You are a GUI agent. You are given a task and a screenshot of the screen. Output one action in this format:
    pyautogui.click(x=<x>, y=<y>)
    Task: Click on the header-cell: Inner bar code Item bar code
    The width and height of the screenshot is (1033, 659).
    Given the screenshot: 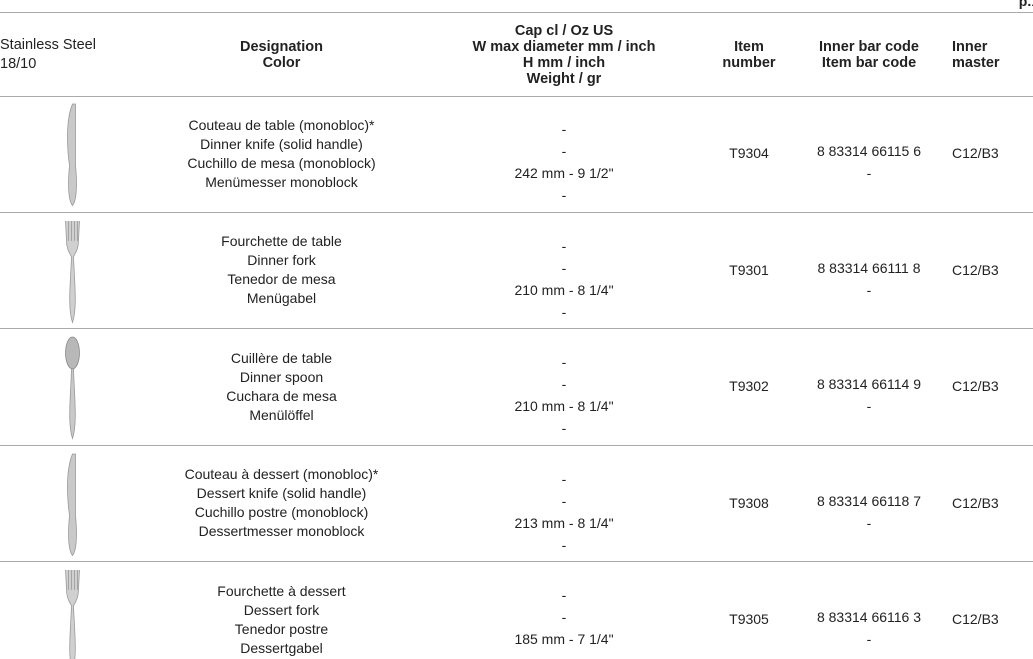 What is the action you would take?
    pyautogui.click(x=869, y=54)
    